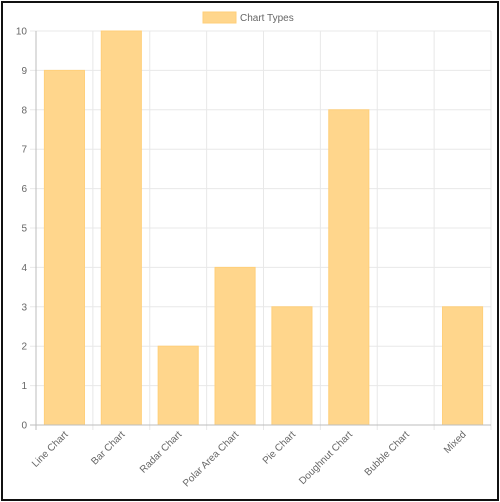 Image resolution: width=500 pixels, height=502 pixels. What do you see at coordinates (24, 307) in the screenshot?
I see `y-tick-label: 3` at bounding box center [24, 307].